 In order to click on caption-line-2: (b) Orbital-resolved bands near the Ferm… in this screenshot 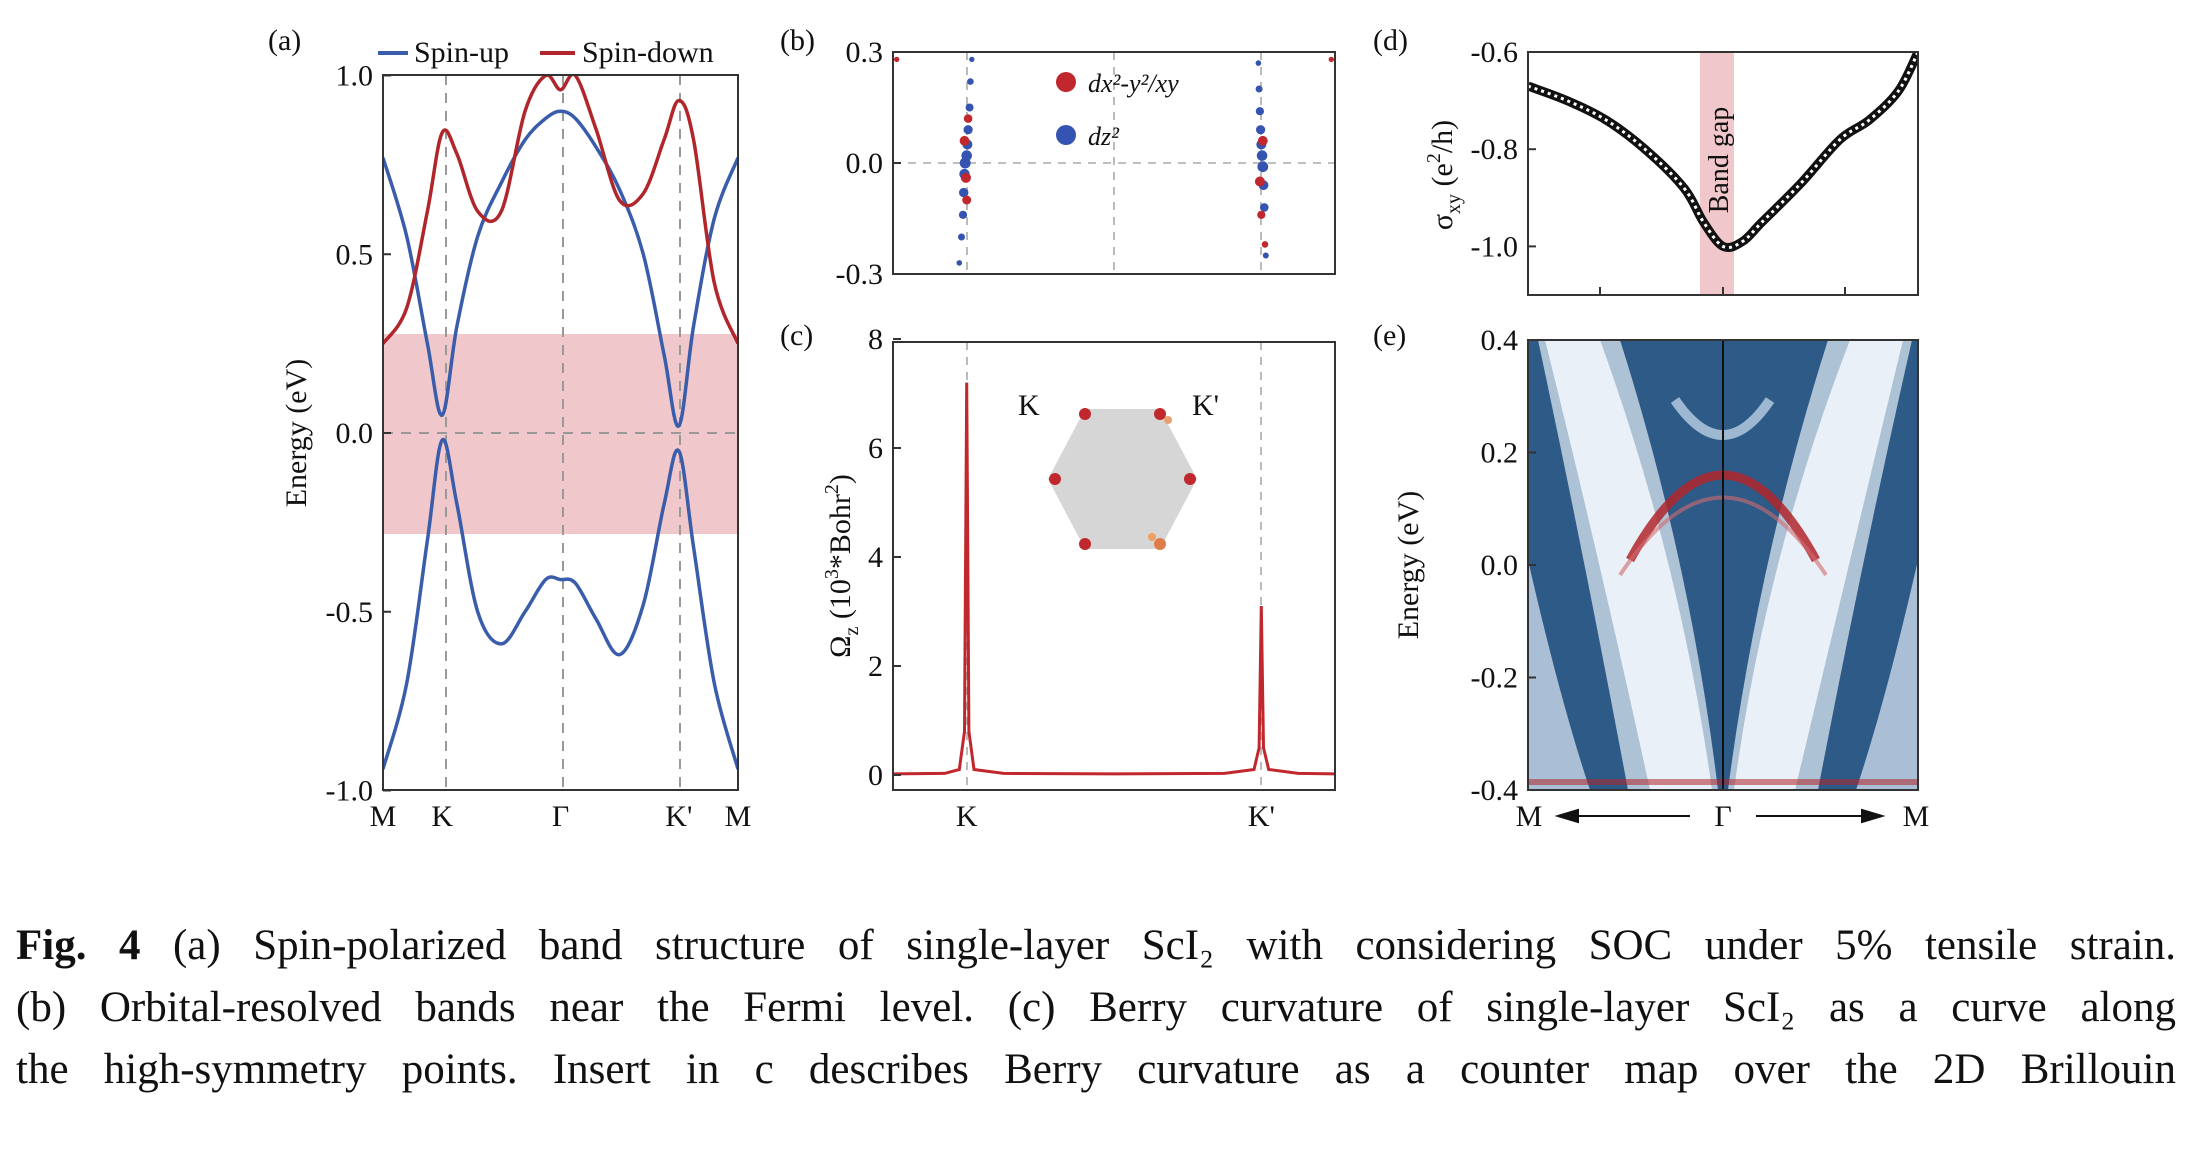, I will do `click(1096, 1007)`.